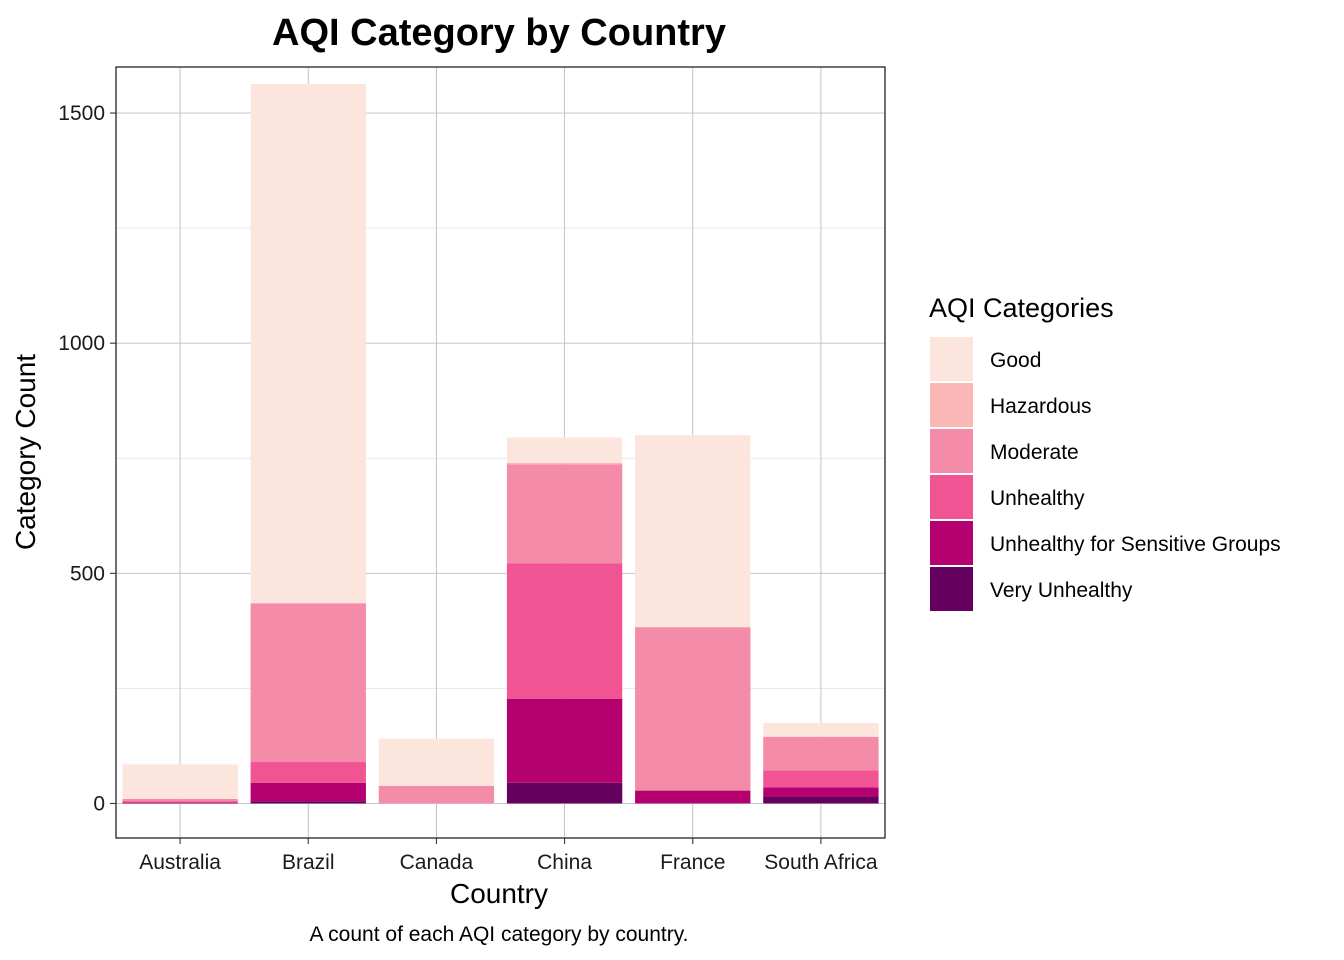  What do you see at coordinates (87, 573) in the screenshot?
I see `y-tick-label: 500` at bounding box center [87, 573].